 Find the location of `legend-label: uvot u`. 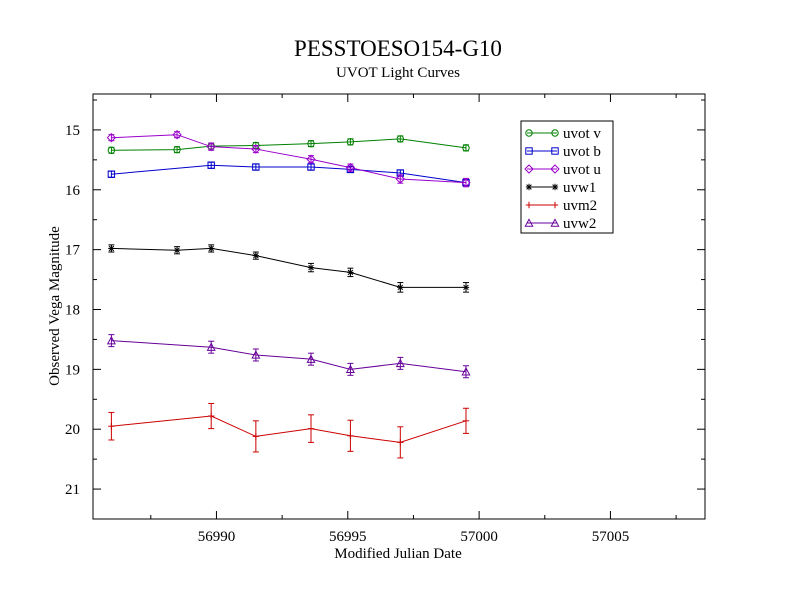

legend-label: uvot u is located at coordinates (582, 170).